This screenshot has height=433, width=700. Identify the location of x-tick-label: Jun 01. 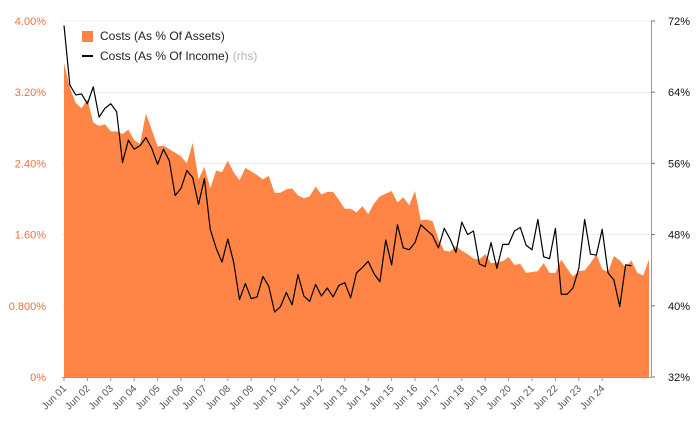
(54, 397).